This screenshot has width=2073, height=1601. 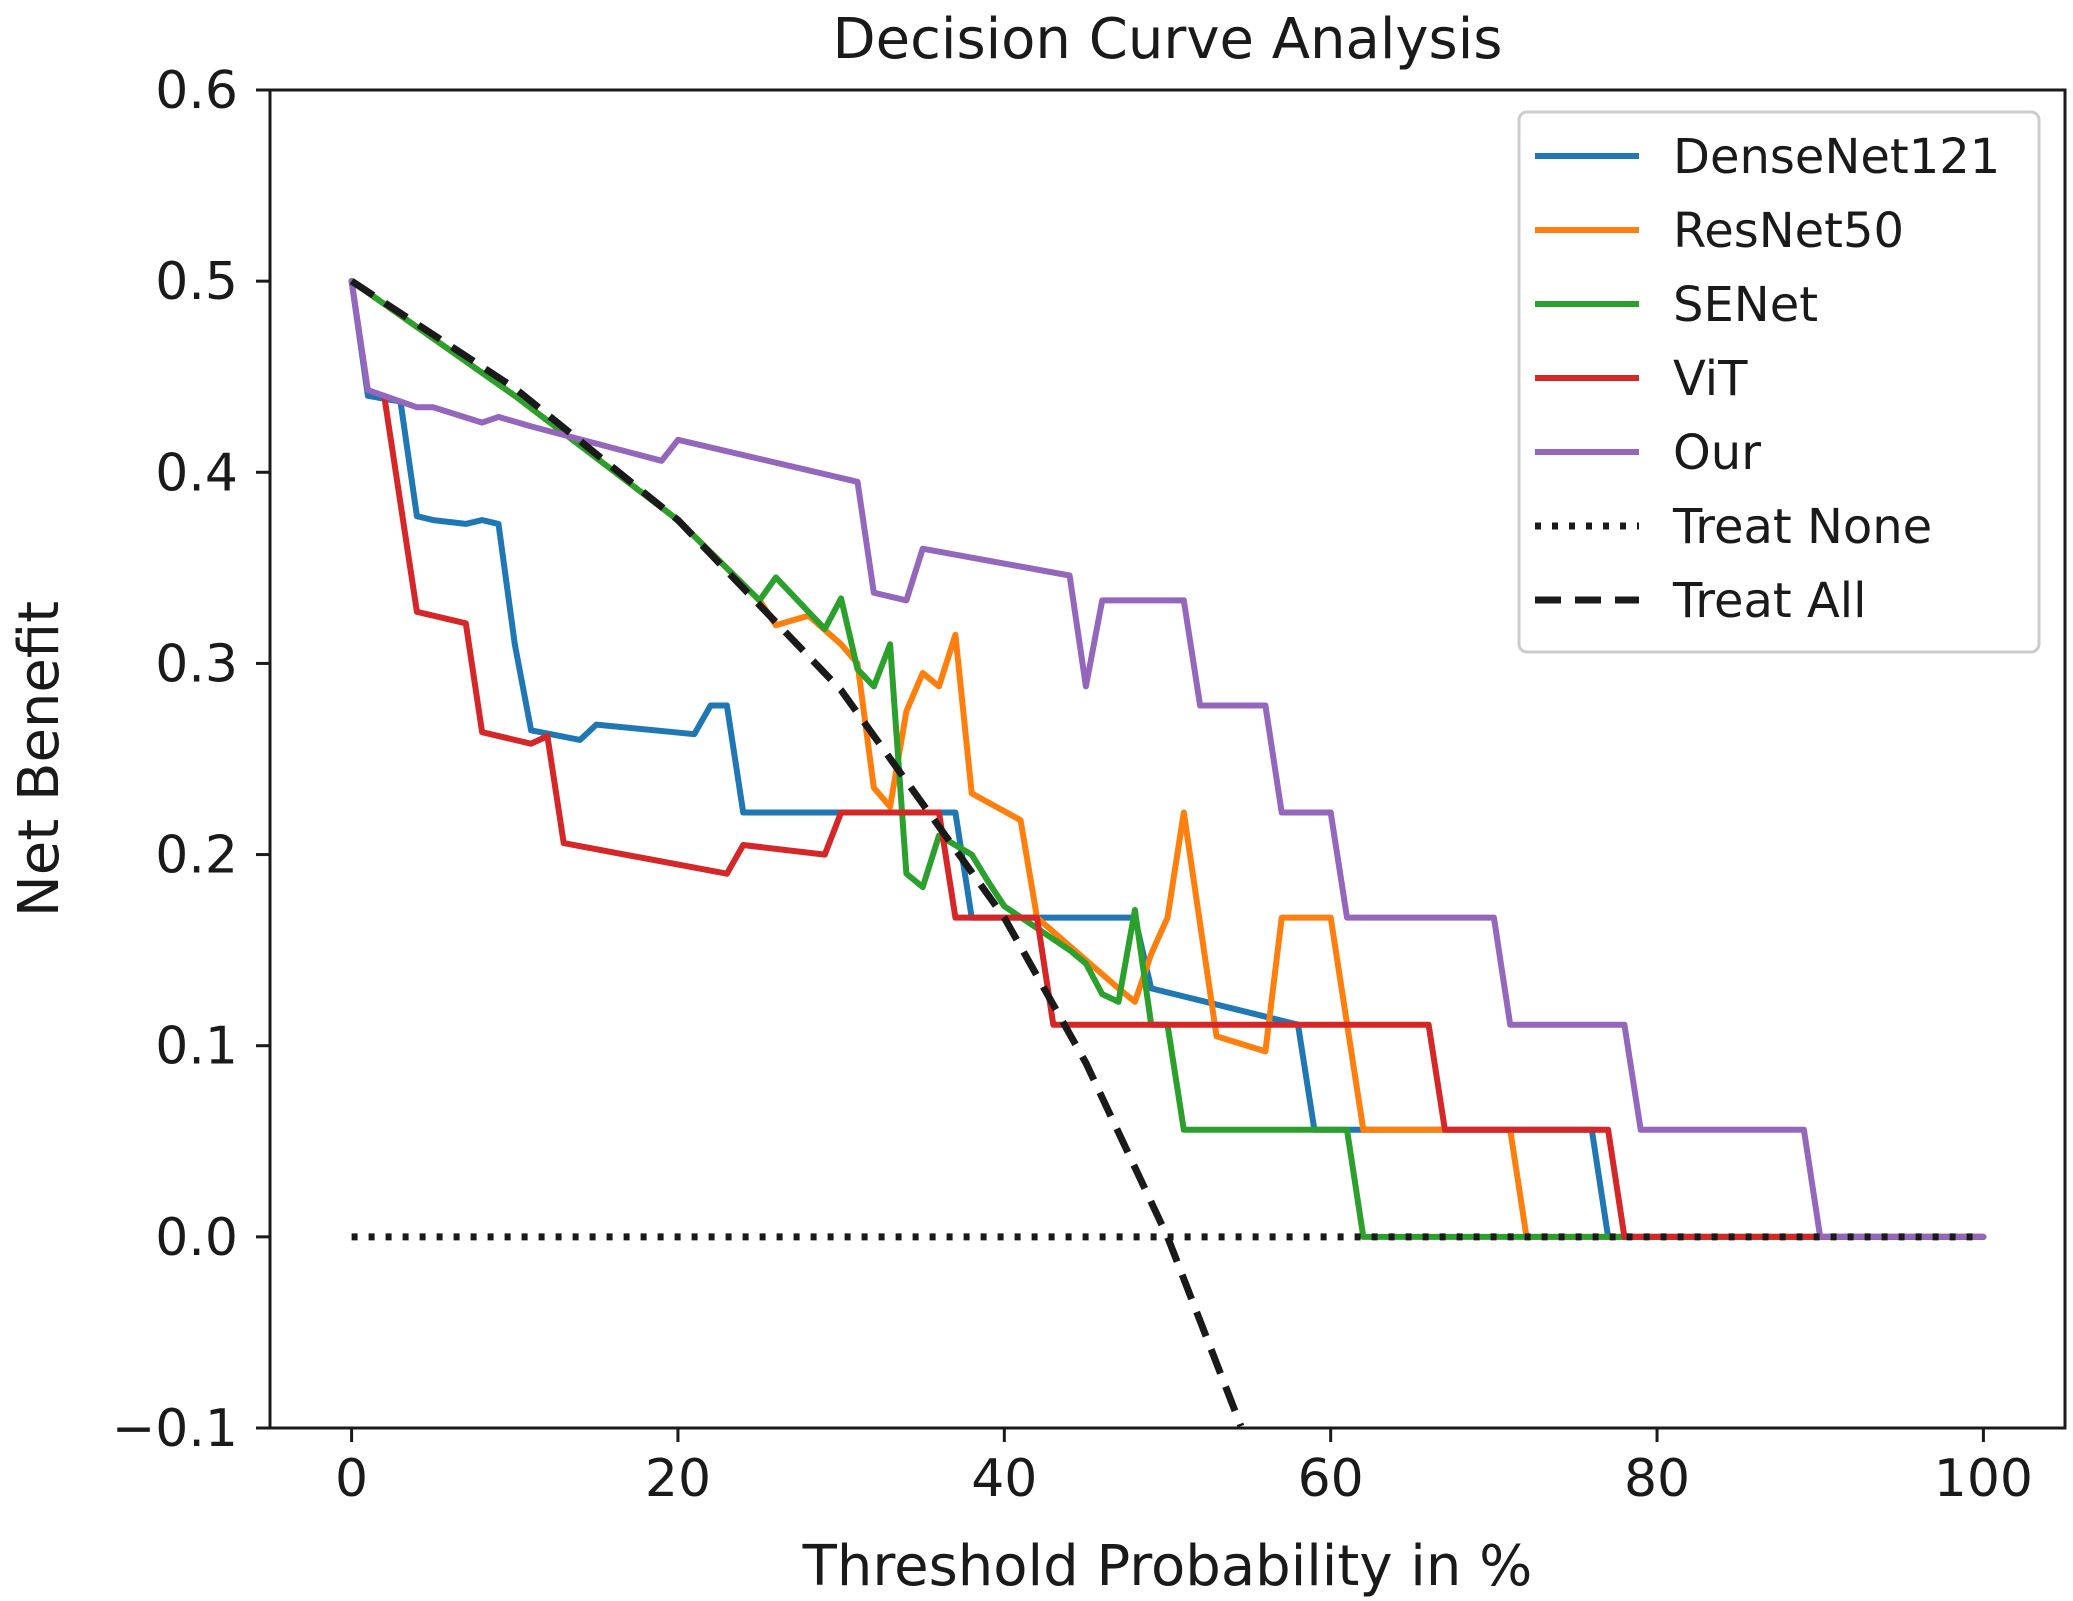 What do you see at coordinates (1331, 1479) in the screenshot?
I see `x-tick-label: 60` at bounding box center [1331, 1479].